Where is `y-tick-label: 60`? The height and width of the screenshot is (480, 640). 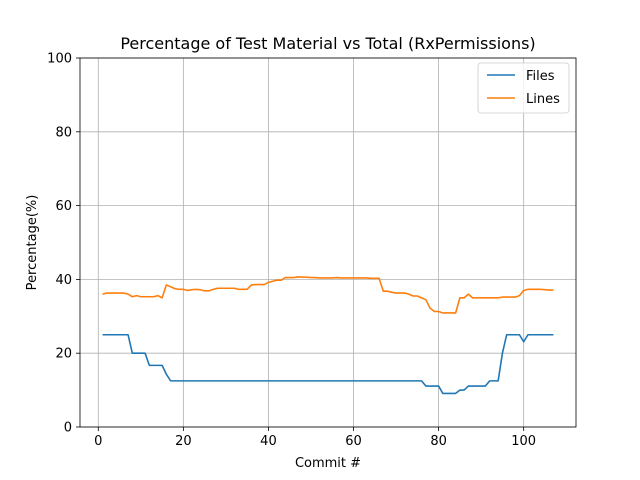 y-tick-label: 60 is located at coordinates (63, 206).